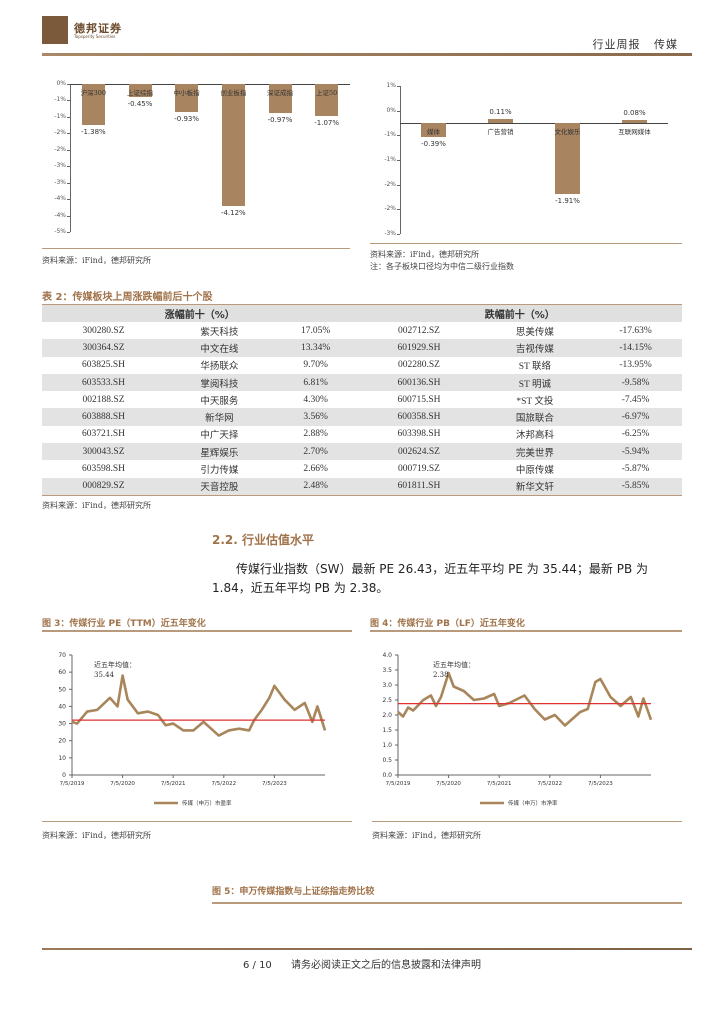 The image size is (724, 1024). I want to click on figure3-caption: 图 3：传媒行业 PE（TTM）近五年变化, so click(124, 624).